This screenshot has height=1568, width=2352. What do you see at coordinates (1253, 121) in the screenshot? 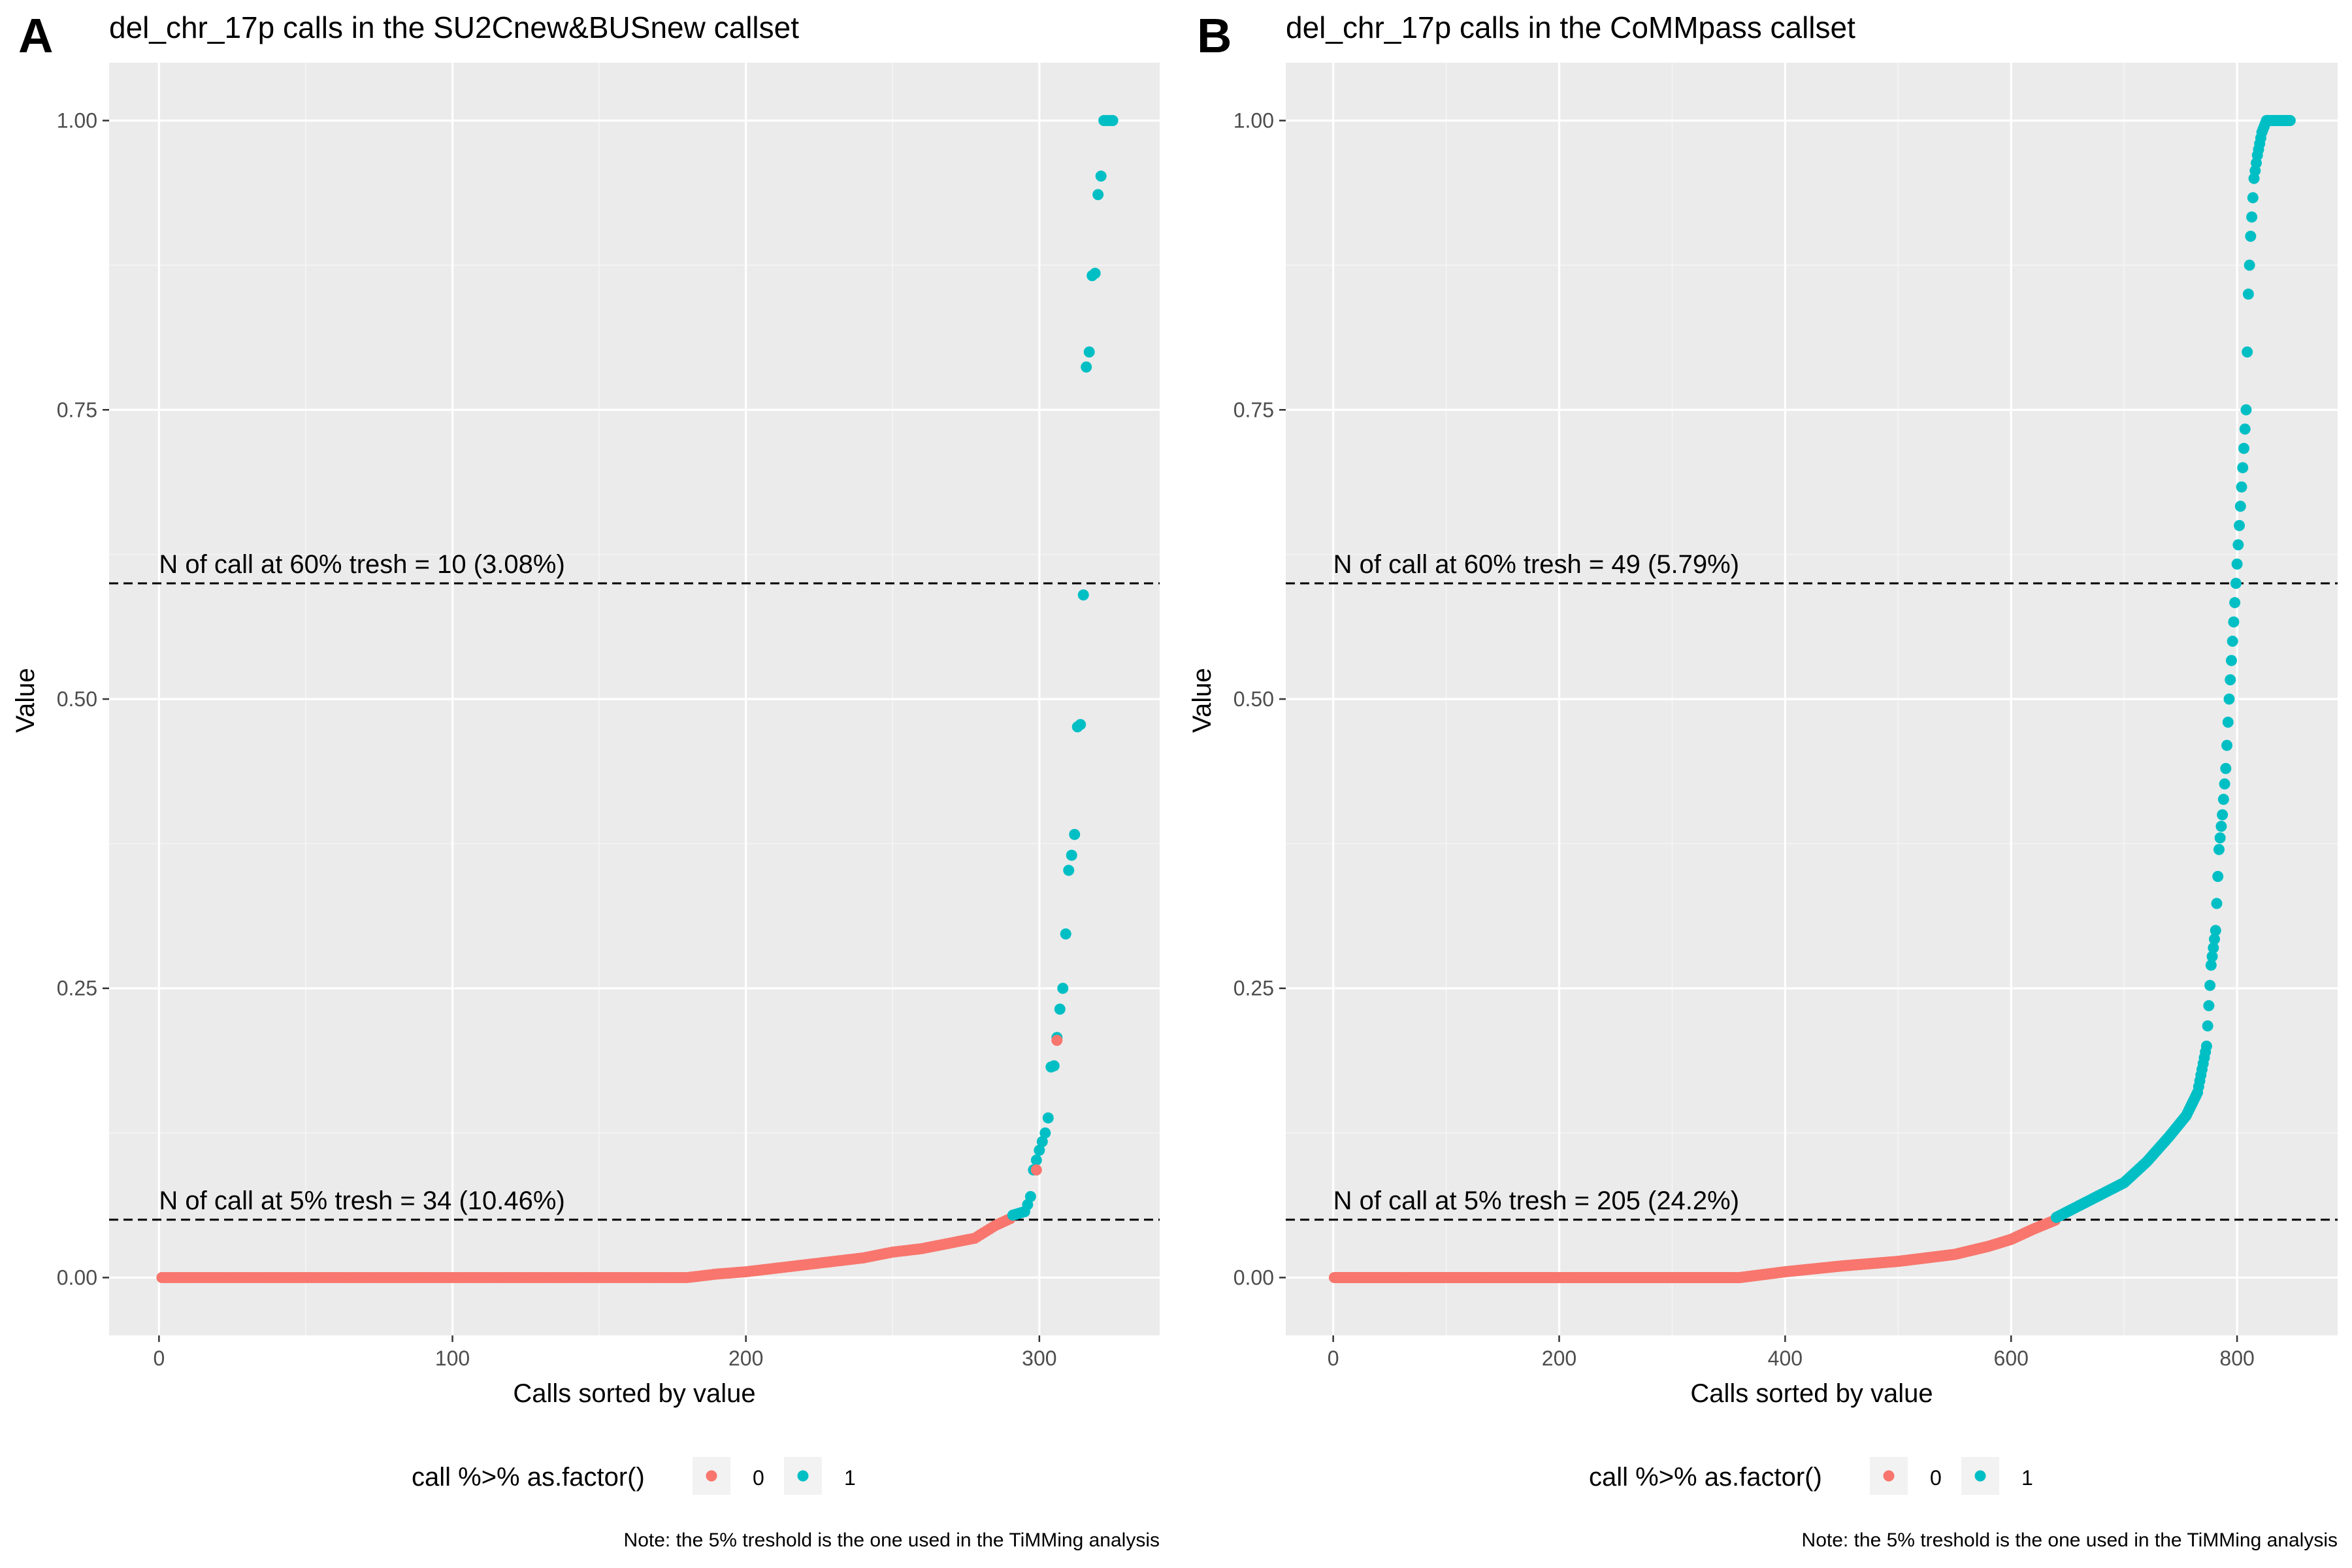
I see `y-tick-label: 1.00` at bounding box center [1253, 121].